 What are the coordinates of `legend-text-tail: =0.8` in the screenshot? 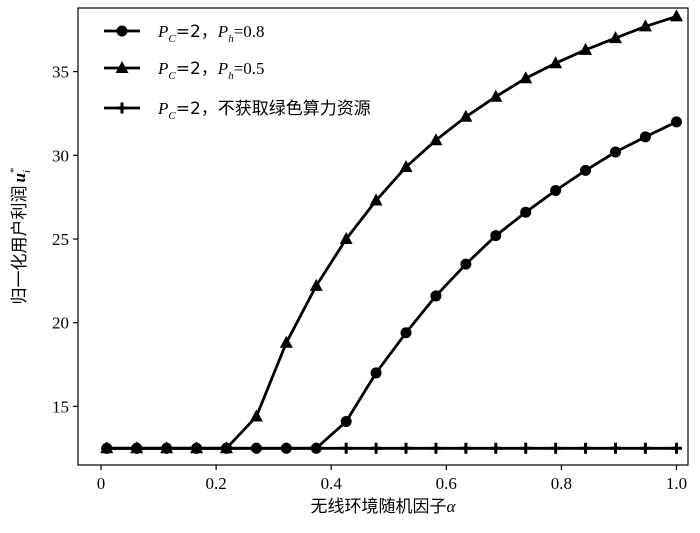 It's located at (249, 31).